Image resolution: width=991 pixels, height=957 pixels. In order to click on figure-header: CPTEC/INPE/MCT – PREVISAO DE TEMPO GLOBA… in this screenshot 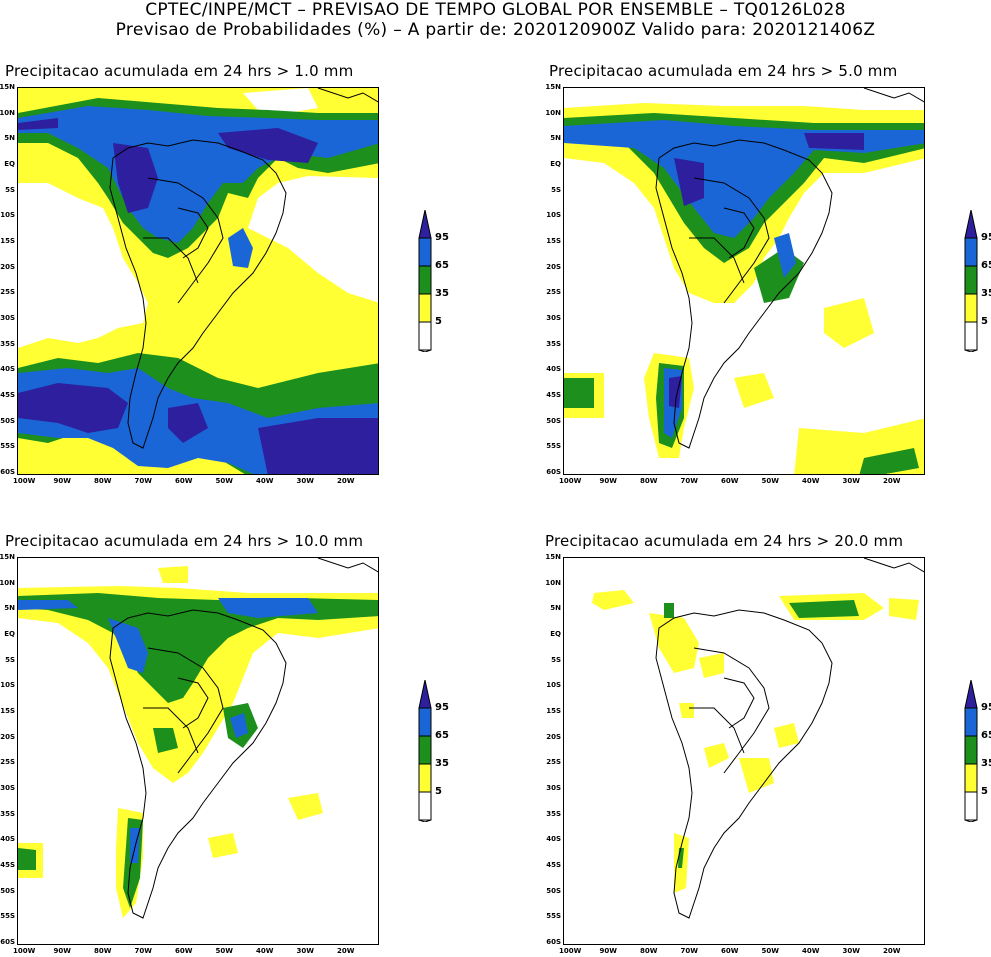, I will do `click(495, 20)`.